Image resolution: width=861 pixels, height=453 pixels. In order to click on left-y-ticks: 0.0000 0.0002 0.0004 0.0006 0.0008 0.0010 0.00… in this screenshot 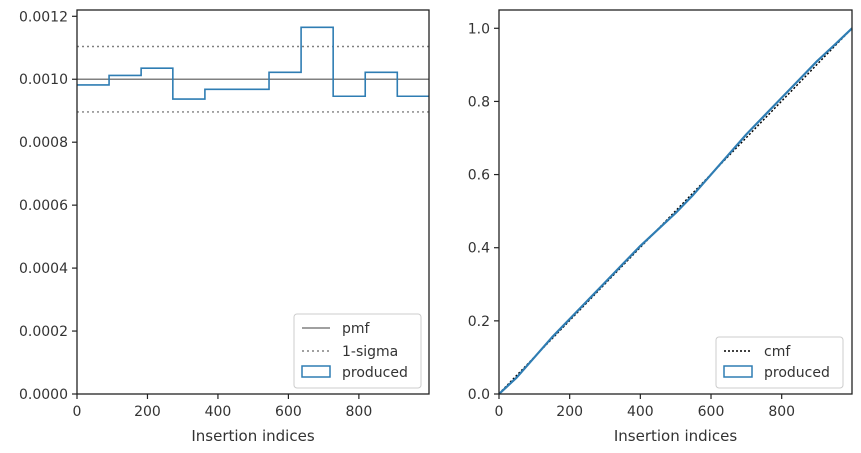, I will do `click(48, 206)`.